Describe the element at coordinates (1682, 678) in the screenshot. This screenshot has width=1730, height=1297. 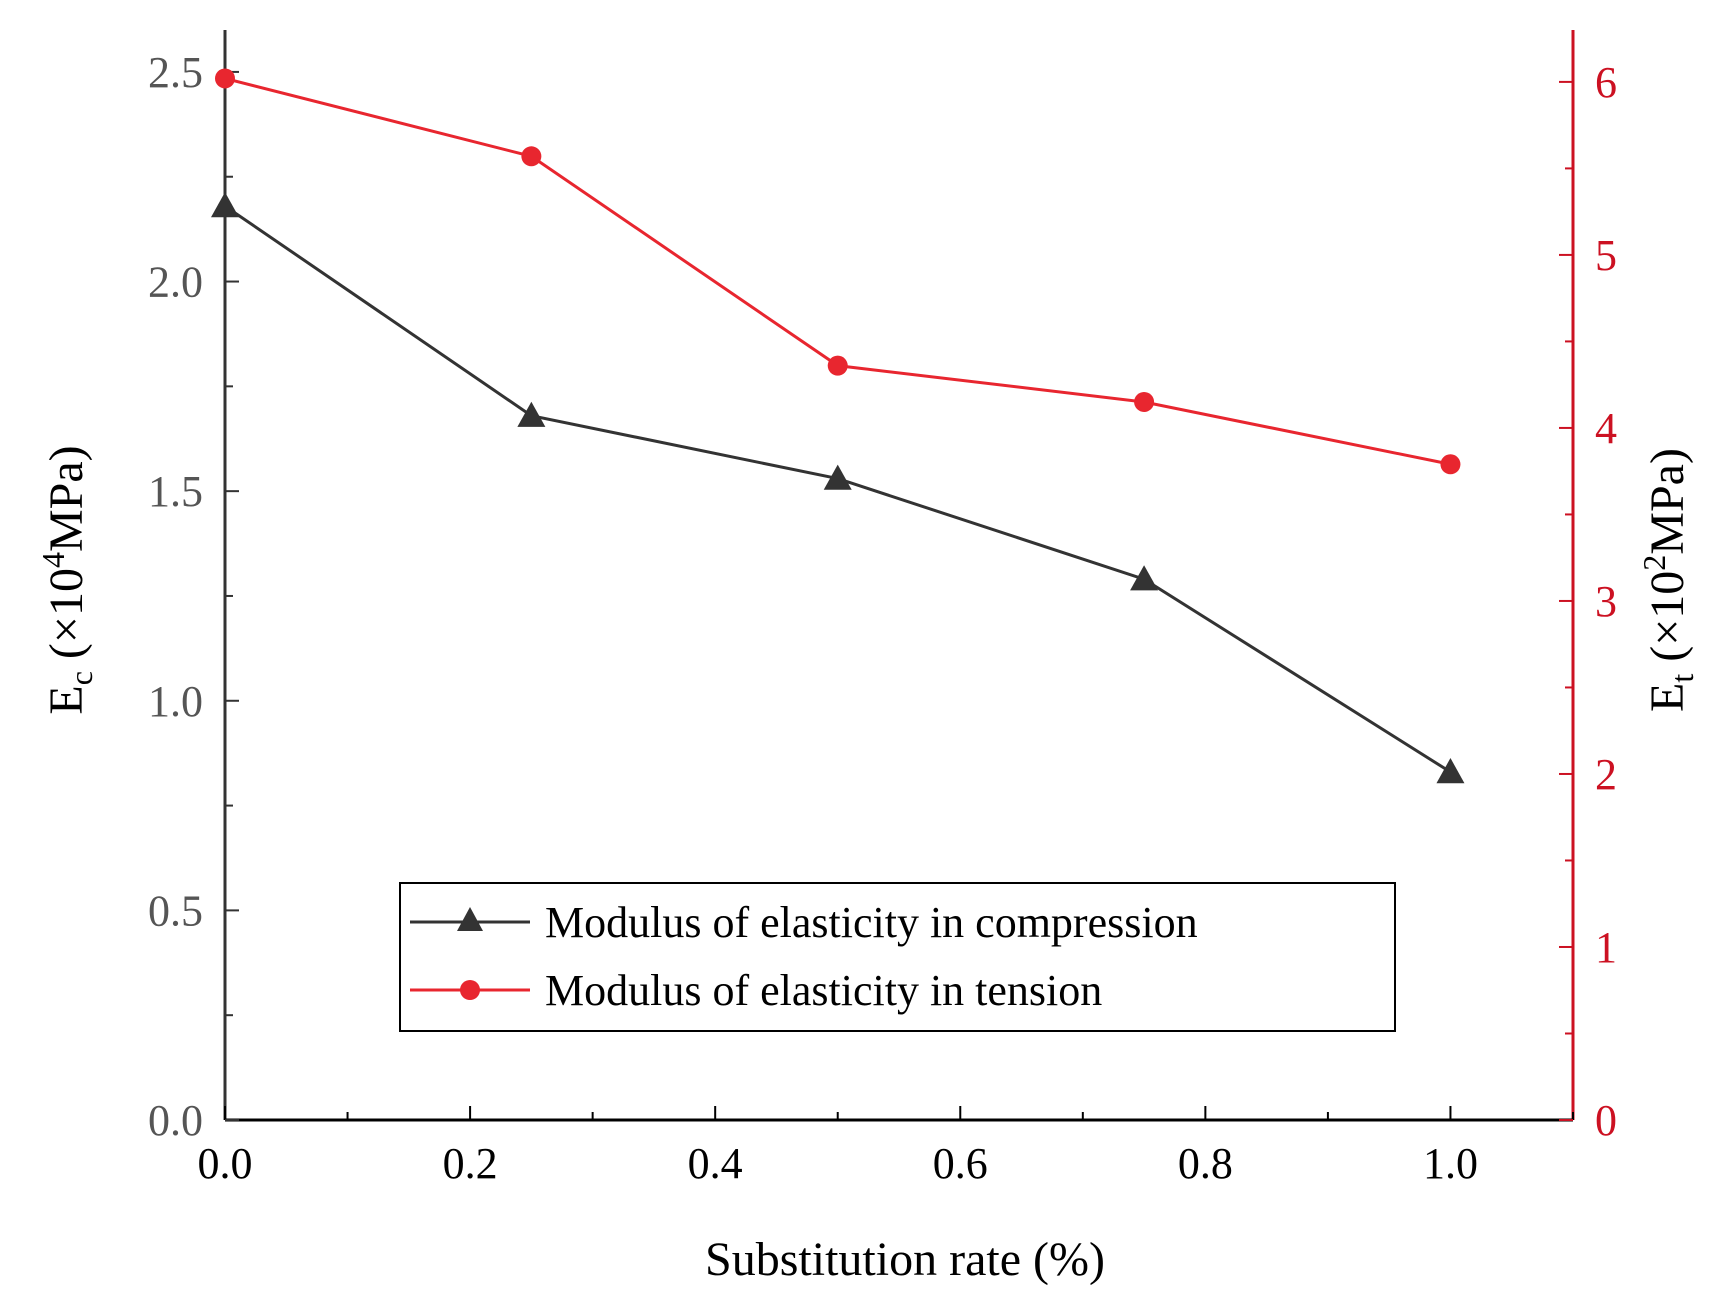
I see `right-axis-title-sub: t` at that location.